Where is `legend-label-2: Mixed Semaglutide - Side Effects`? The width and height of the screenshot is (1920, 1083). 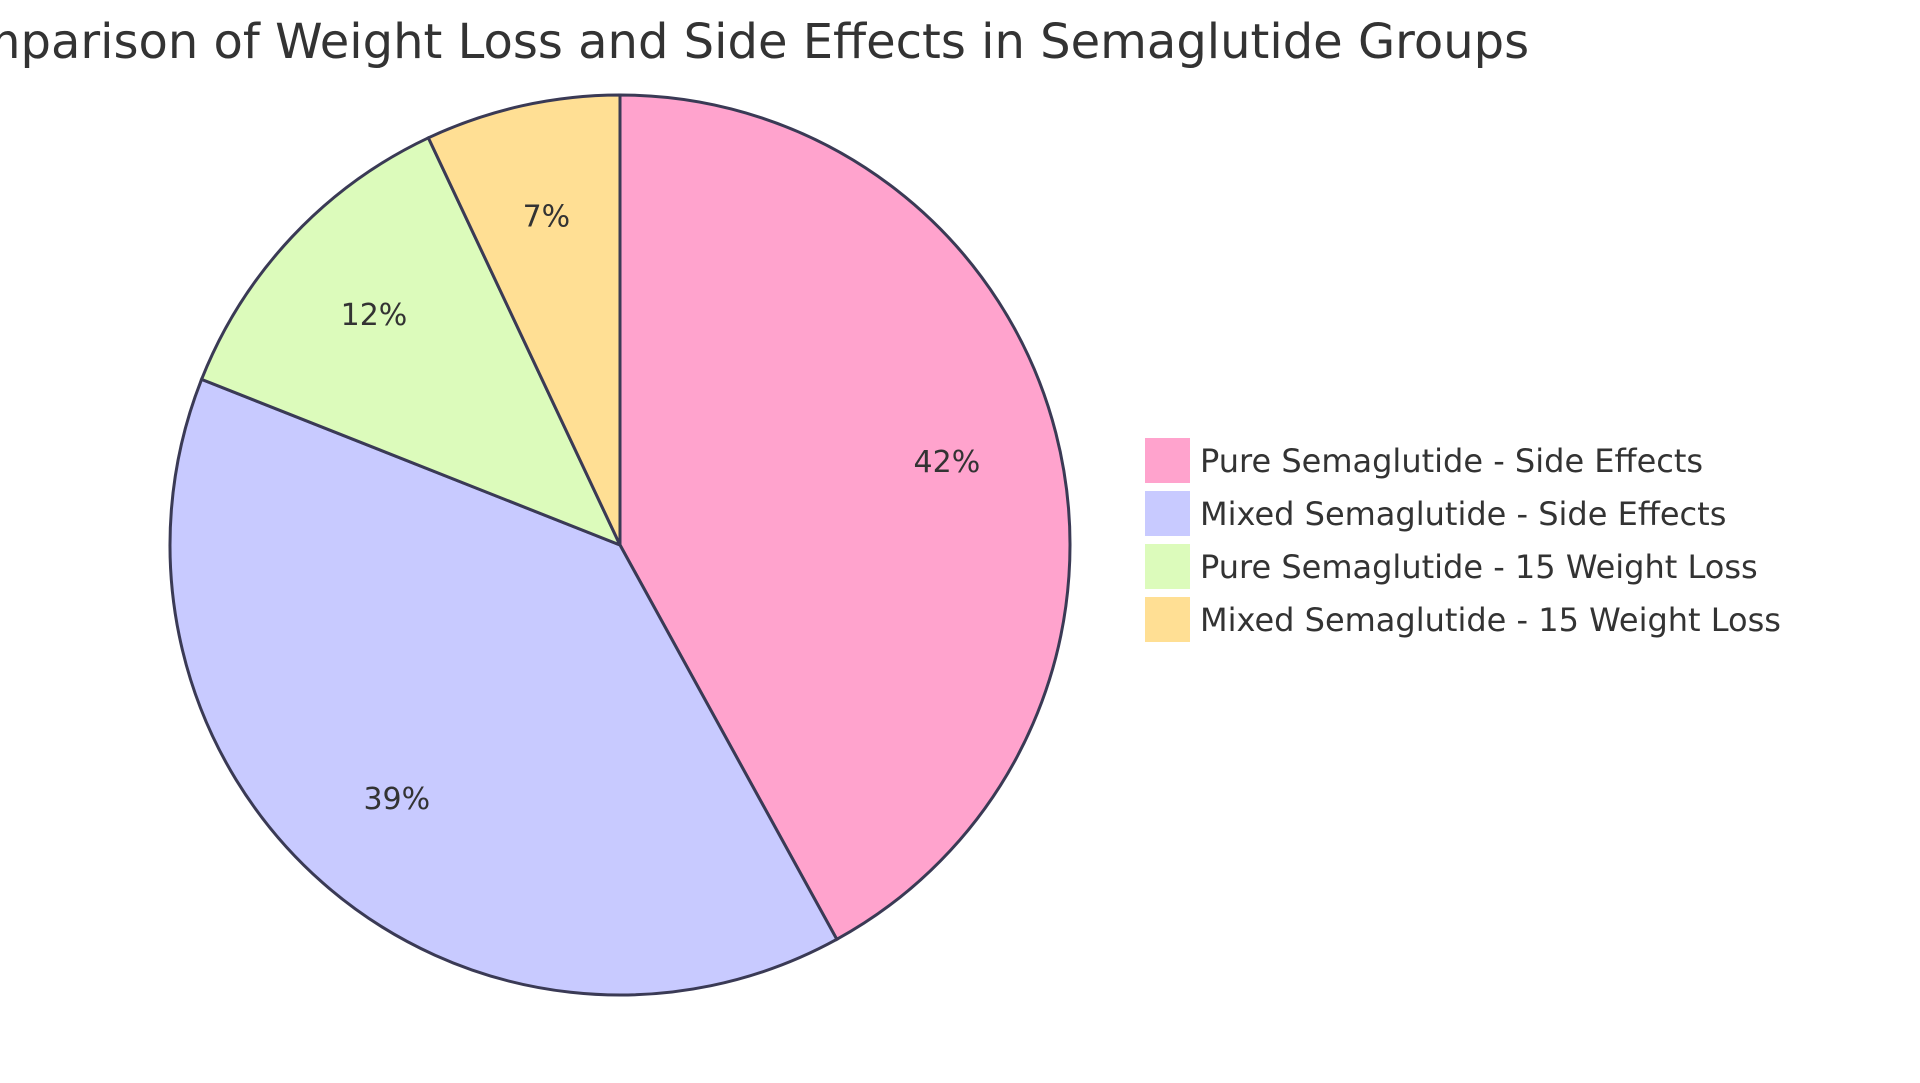 legend-label-2: Mixed Semaglutide - Side Effects is located at coordinates (1463, 514).